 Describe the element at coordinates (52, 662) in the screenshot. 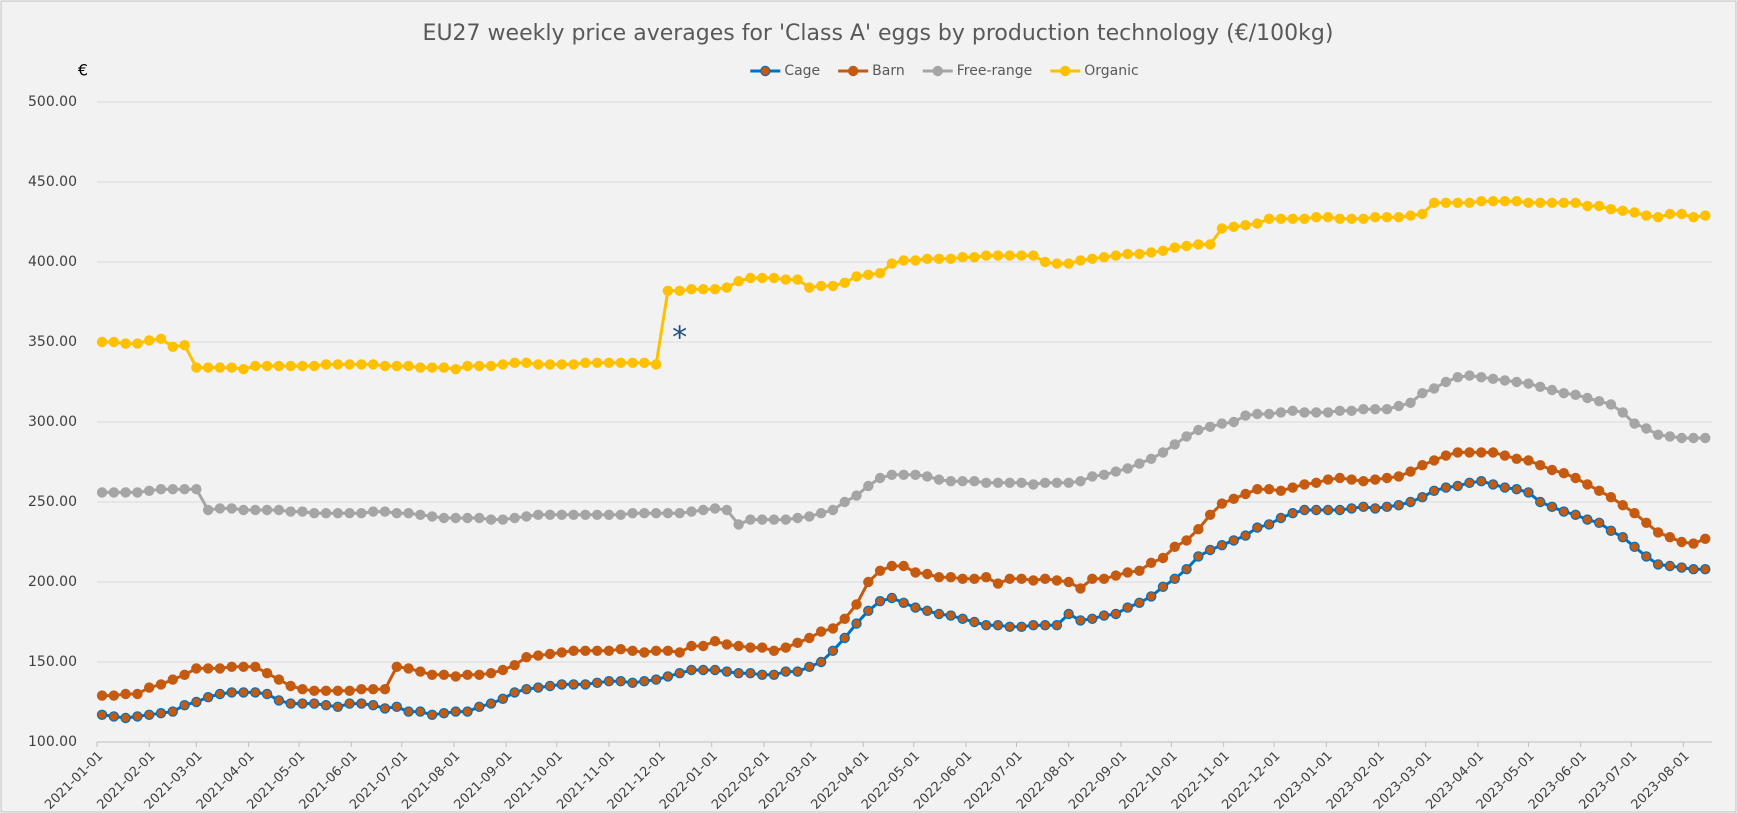

I see `y-tick-label: 150.00` at that location.